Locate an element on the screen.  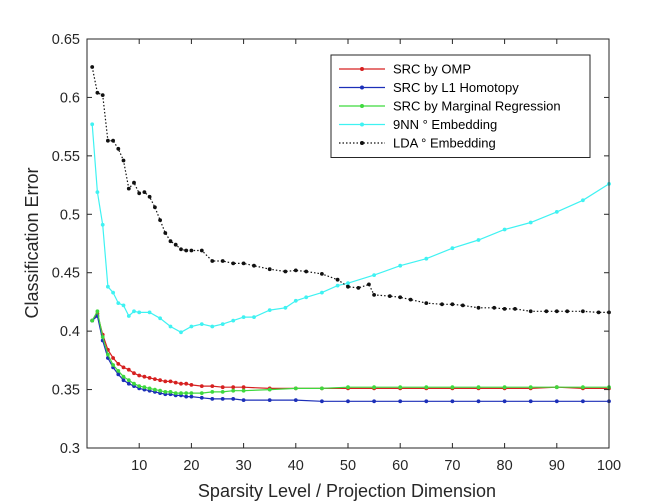
legend-label: LDA ° Embedding is located at coordinates (444, 143).